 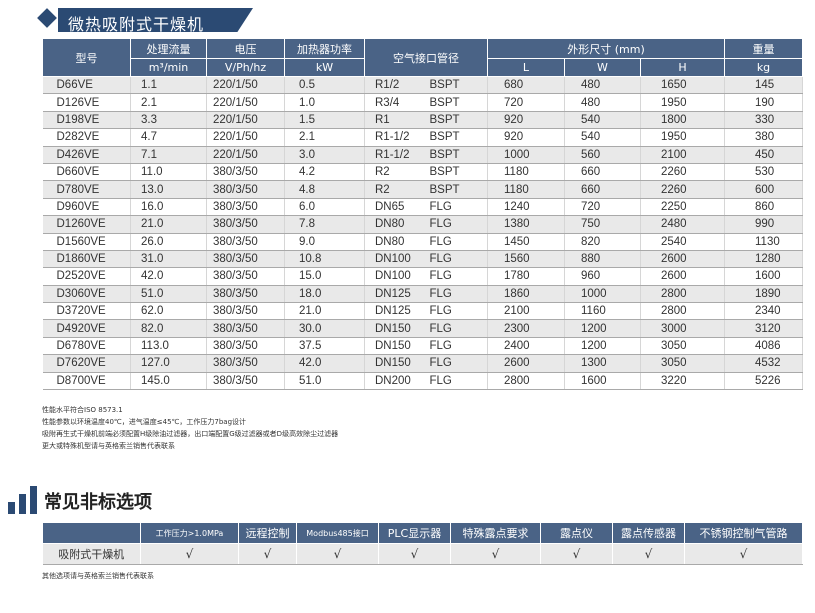 What do you see at coordinates (168, 102) in the screenshot?
I see `cell-flow: 2.1` at bounding box center [168, 102].